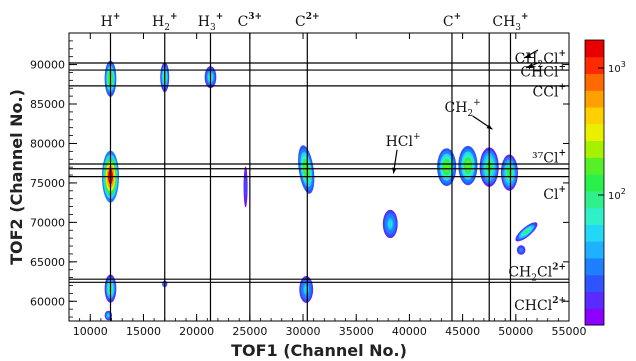 This screenshot has width=636, height=361. What do you see at coordinates (537, 181) in the screenshot?
I see `ion-right-labels: CH2Cl+CHCl+CCl+³⁷Cl+Cl+CH2Cl2+CHCl2+` at bounding box center [537, 181].